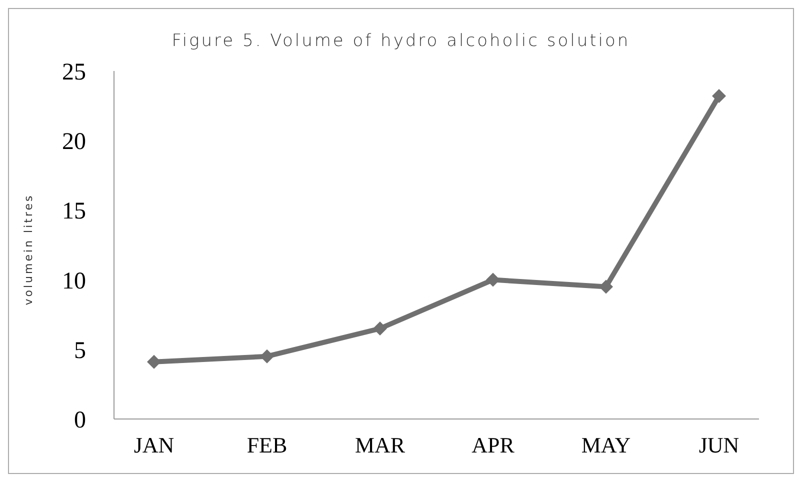 This screenshot has width=800, height=480. What do you see at coordinates (74, 211) in the screenshot?
I see `y-tick-label: 15` at bounding box center [74, 211].